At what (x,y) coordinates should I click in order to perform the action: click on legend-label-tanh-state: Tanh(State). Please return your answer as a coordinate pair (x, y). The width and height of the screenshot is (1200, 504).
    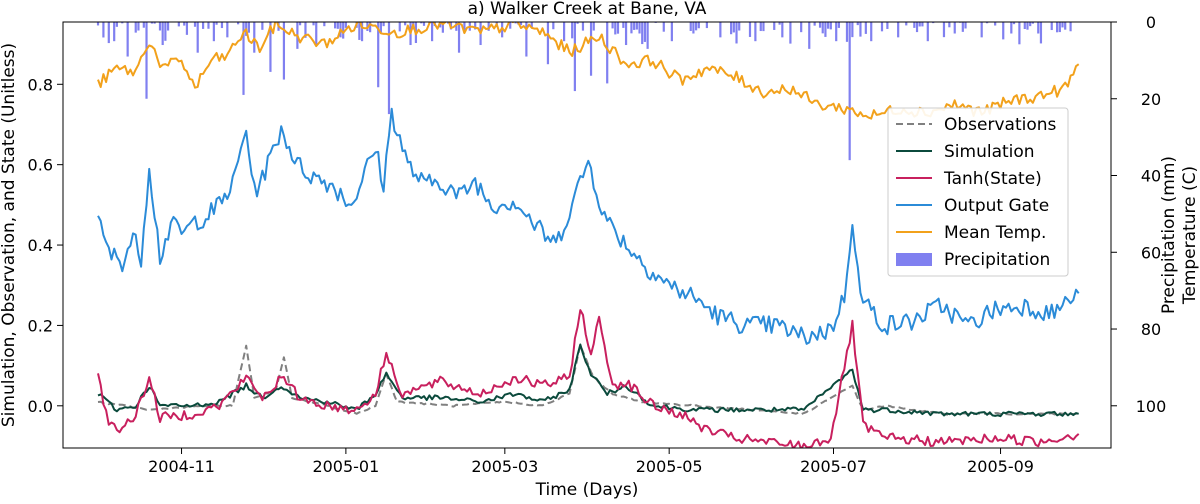
    Looking at the image, I should click on (992, 179).